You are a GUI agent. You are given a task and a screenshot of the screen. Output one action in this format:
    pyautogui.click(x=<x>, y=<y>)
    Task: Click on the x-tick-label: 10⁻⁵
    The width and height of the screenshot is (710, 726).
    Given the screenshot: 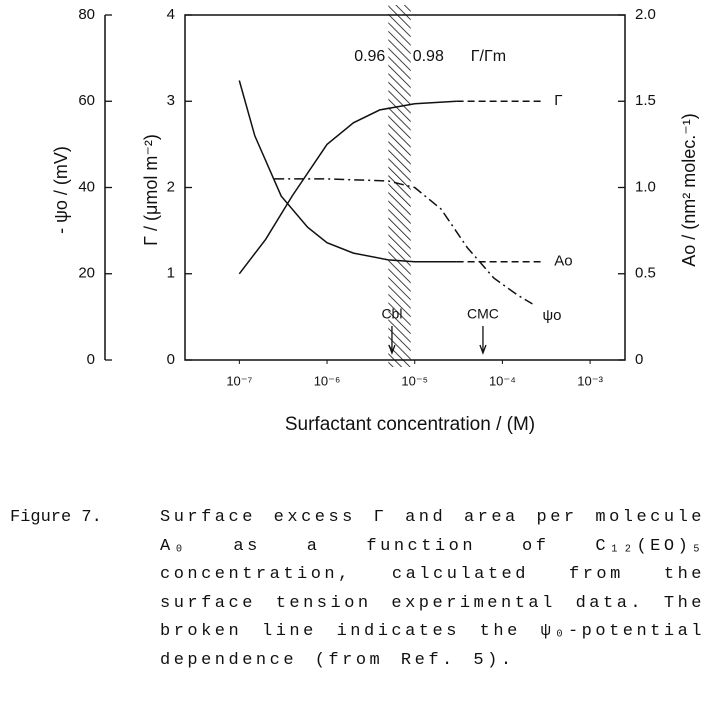 What is the action you would take?
    pyautogui.click(x=414, y=380)
    